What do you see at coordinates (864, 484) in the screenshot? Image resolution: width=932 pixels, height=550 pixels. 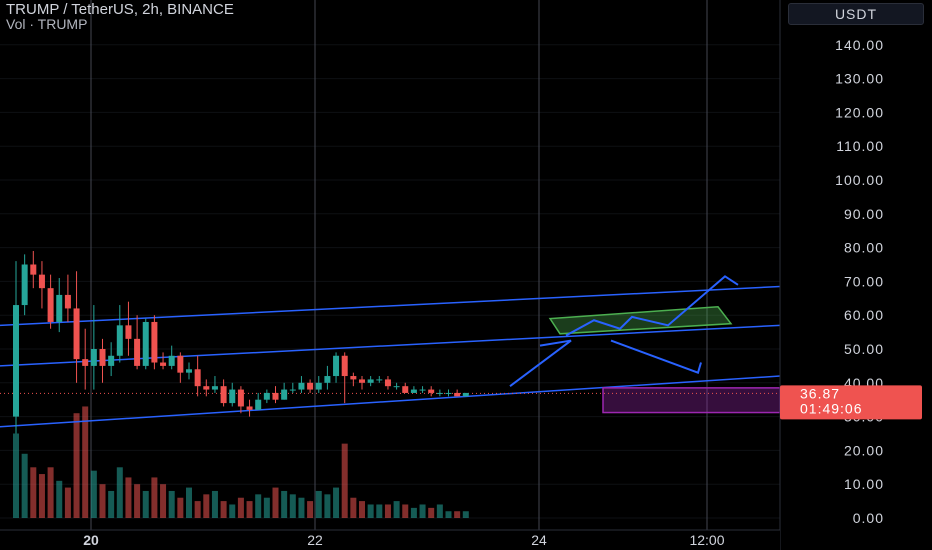 I see `price-tick-label: 10.00` at bounding box center [864, 484].